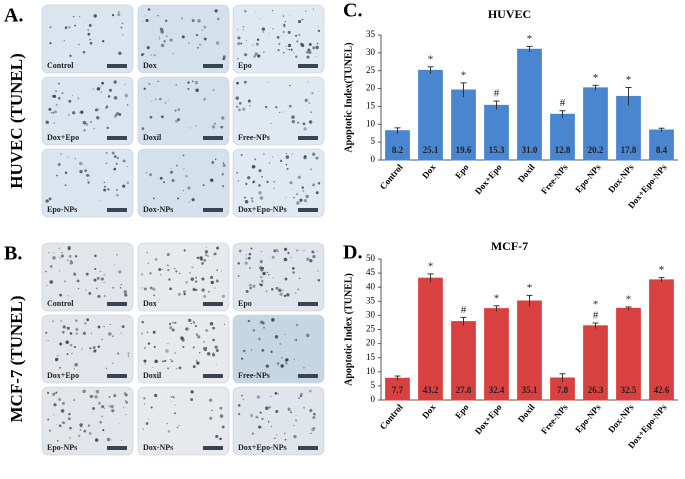 Image resolution: width=685 pixels, height=479 pixels. I want to click on y-tick-label: 20, so click(371, 88).